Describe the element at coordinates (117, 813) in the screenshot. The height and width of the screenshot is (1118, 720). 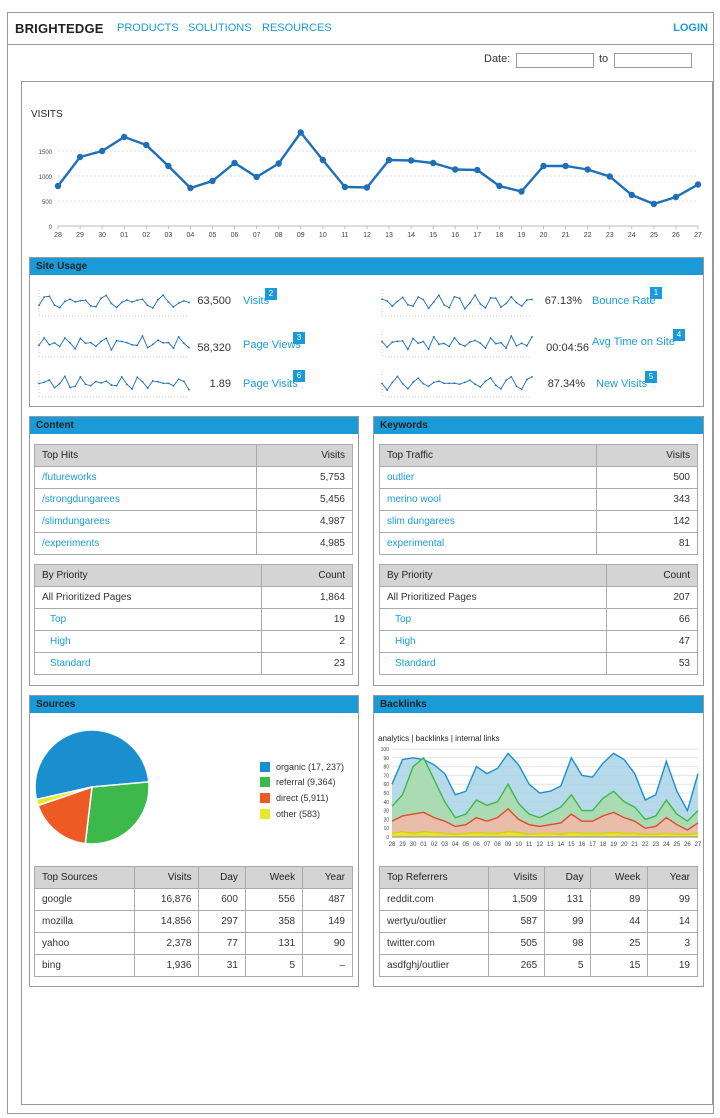
I see `pie-slice-referral` at that location.